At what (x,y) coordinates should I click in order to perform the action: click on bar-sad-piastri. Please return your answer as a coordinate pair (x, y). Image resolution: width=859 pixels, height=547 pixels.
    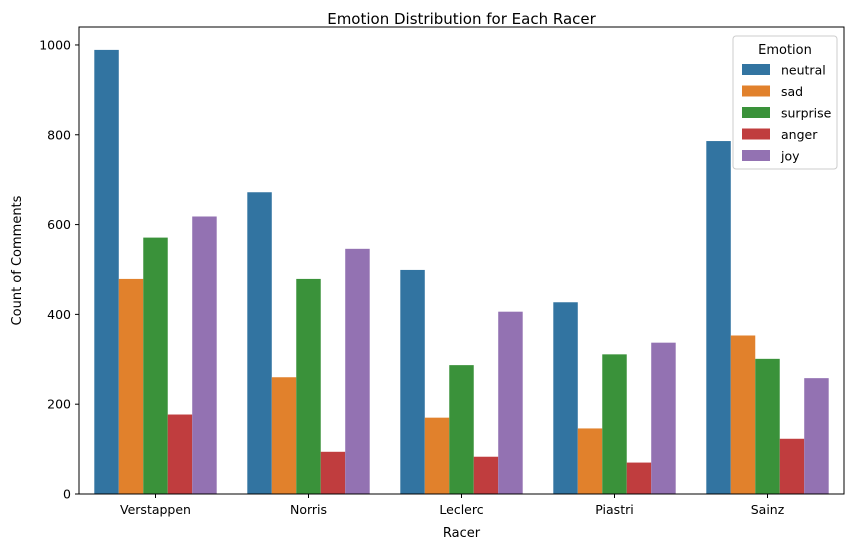
    Looking at the image, I should click on (590, 461).